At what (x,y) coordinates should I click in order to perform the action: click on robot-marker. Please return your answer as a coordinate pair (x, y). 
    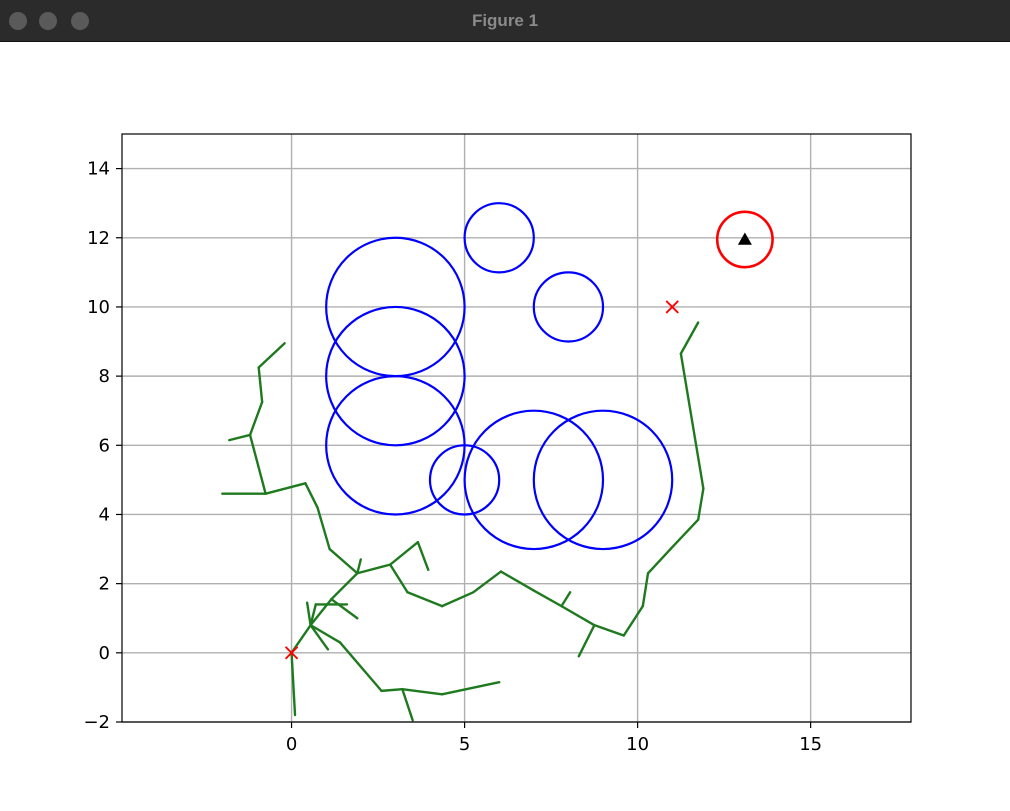
    Looking at the image, I should click on (744, 238).